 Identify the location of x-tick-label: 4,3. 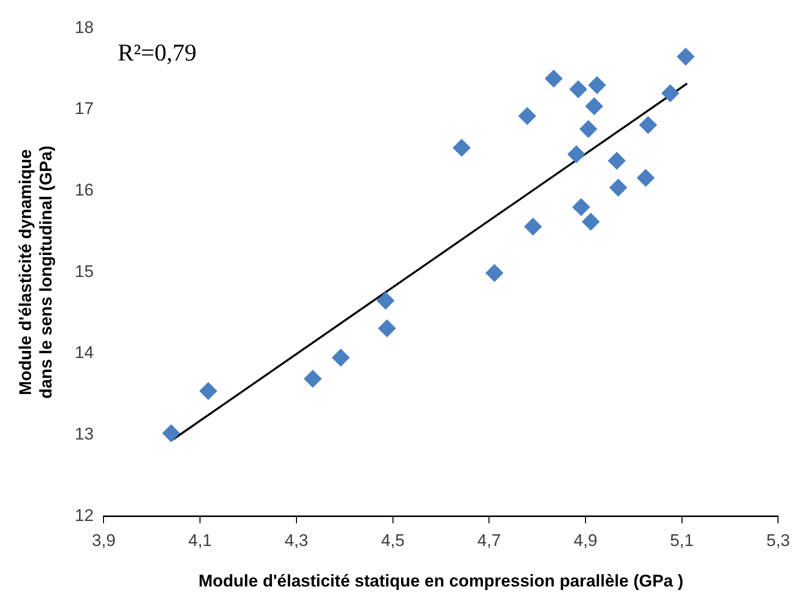
(296, 540).